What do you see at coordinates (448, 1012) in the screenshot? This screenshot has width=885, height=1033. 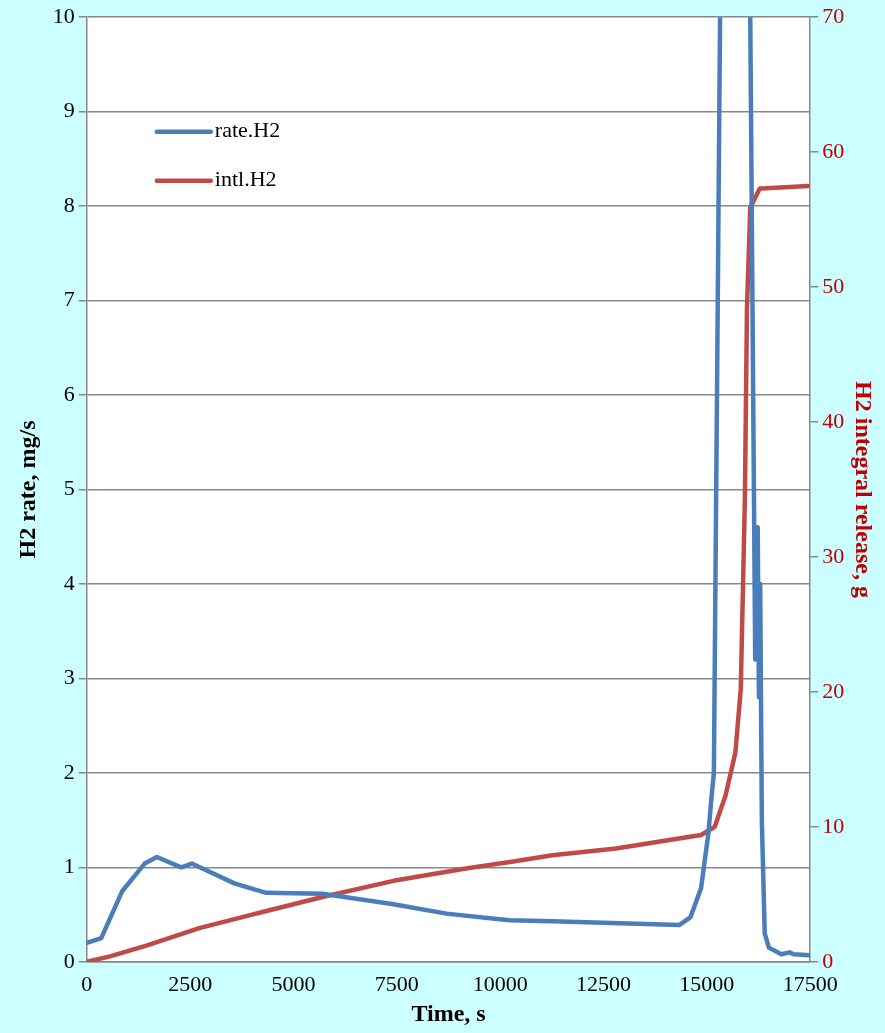 I see `x-axis-title: Time, s` at bounding box center [448, 1012].